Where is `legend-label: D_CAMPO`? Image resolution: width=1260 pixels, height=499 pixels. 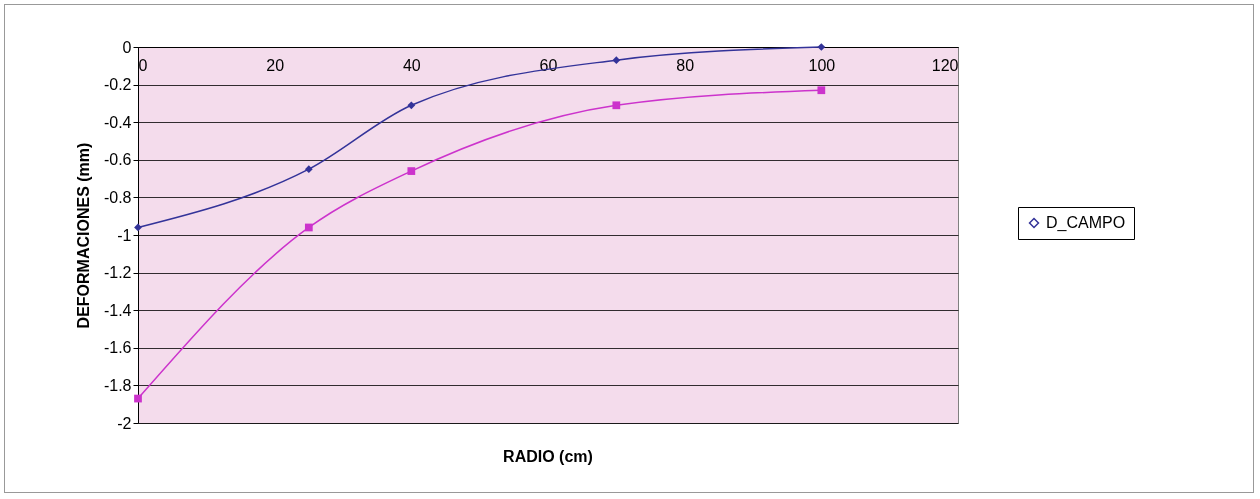 legend-label: D_CAMPO is located at coordinates (1086, 223).